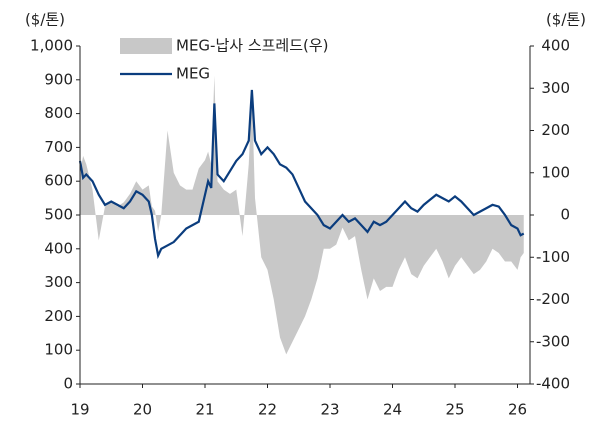  I want to click on legend-label: MEG-납사 스프레드(우), so click(252, 46).